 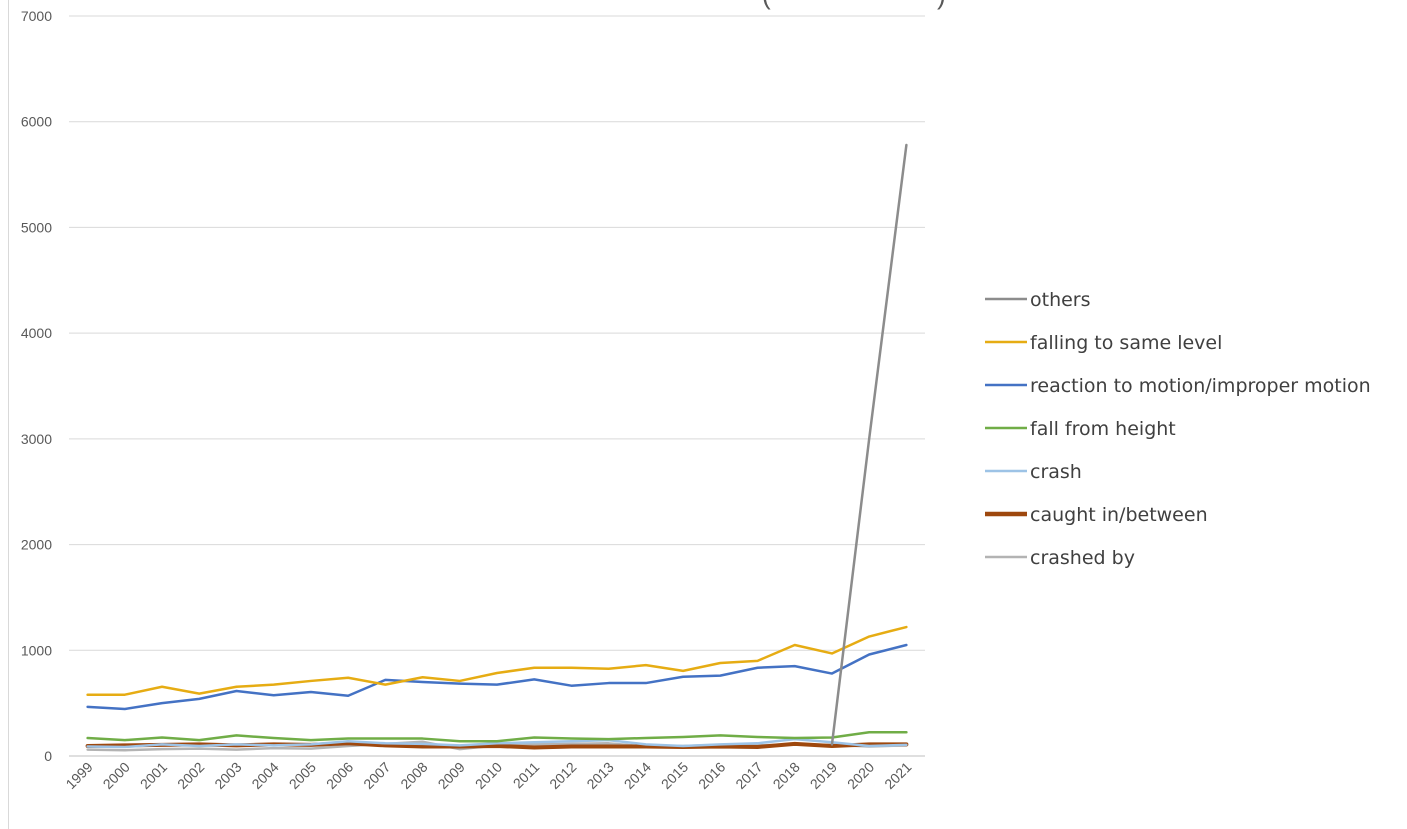 What do you see at coordinates (1200, 386) in the screenshot?
I see `legend-label-reaction-to-motion-improper-motion: reaction to motion/improper motion` at bounding box center [1200, 386].